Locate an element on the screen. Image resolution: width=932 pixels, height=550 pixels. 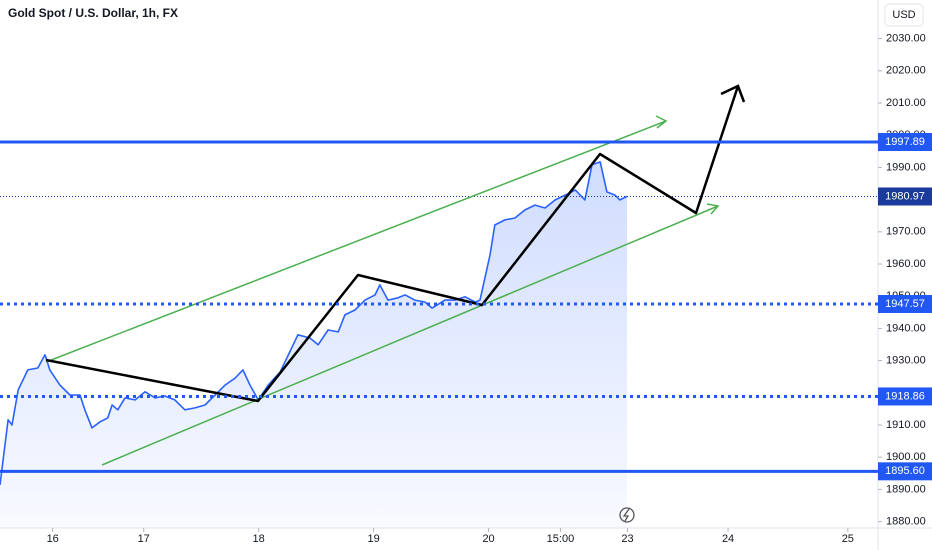
x-tick-label: 18 is located at coordinates (259, 539).